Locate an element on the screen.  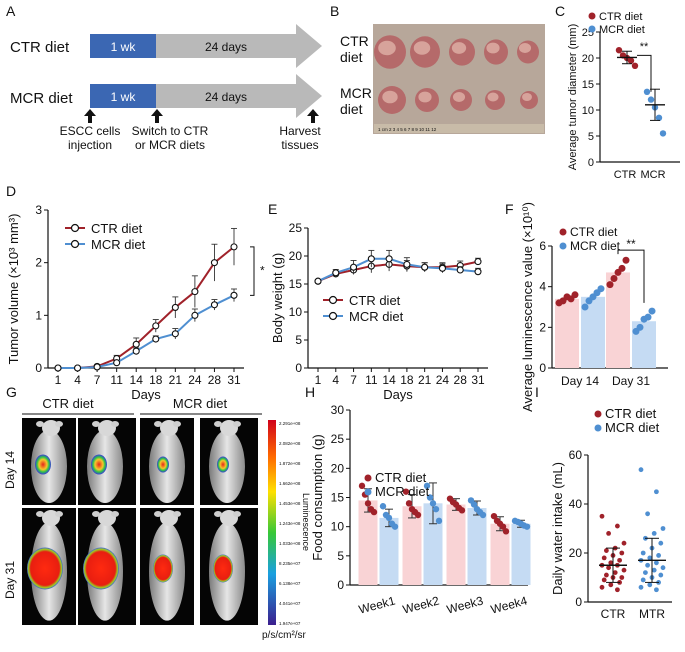
y-axis-label: Daily water intake (mL) is located at coordinates (557, 528).